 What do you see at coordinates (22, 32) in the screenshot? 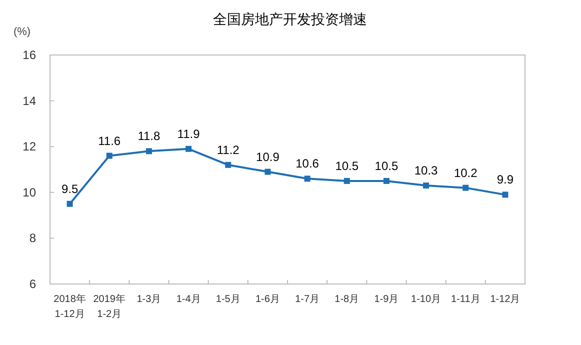
I see `y-axis-title: (%)` at bounding box center [22, 32].